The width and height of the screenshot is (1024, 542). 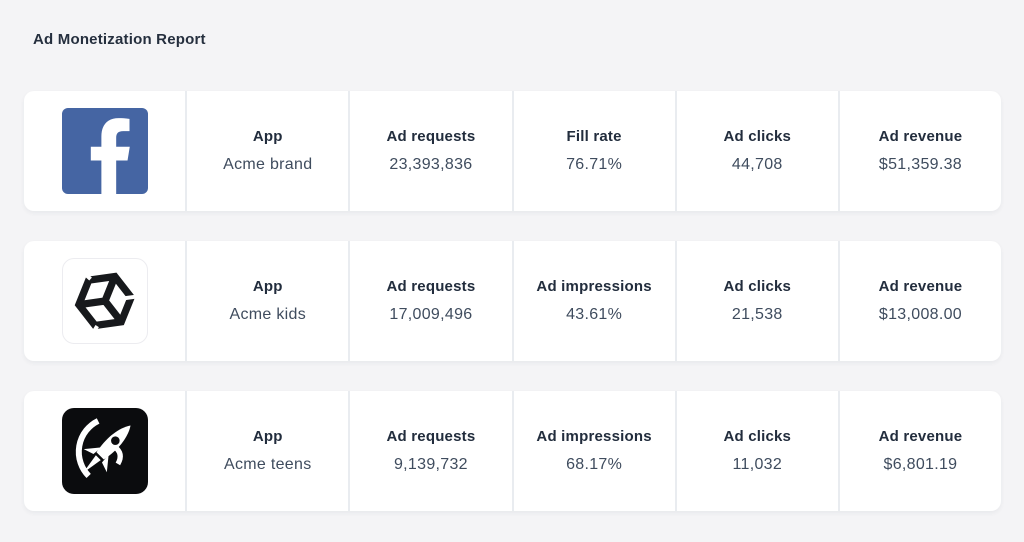 What do you see at coordinates (594, 136) in the screenshot?
I see `metric-label: Fill rate` at bounding box center [594, 136].